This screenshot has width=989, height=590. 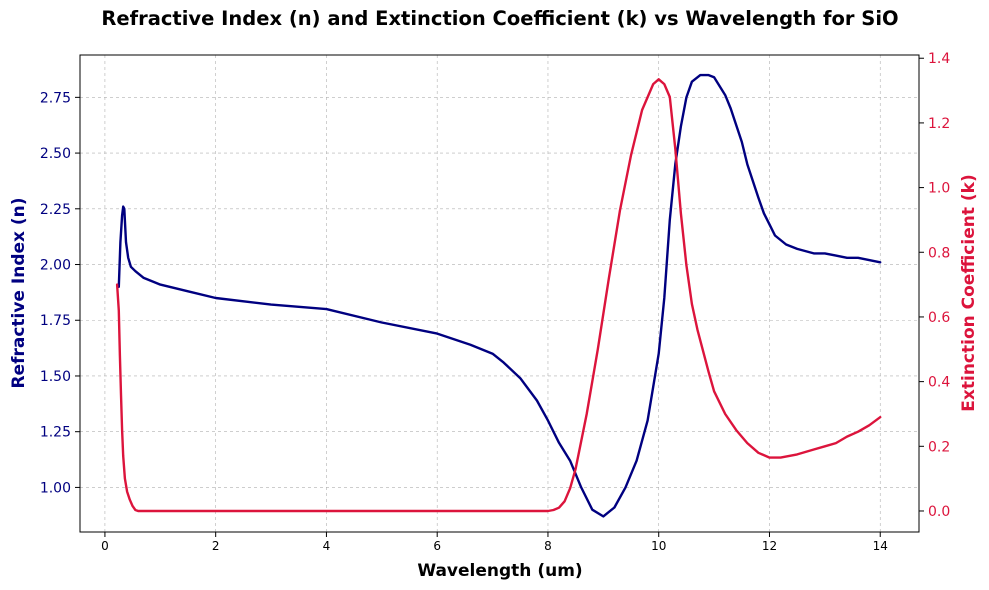 What do you see at coordinates (939, 124) in the screenshot?
I see `right-y-tick-label: 1.2` at bounding box center [939, 124].